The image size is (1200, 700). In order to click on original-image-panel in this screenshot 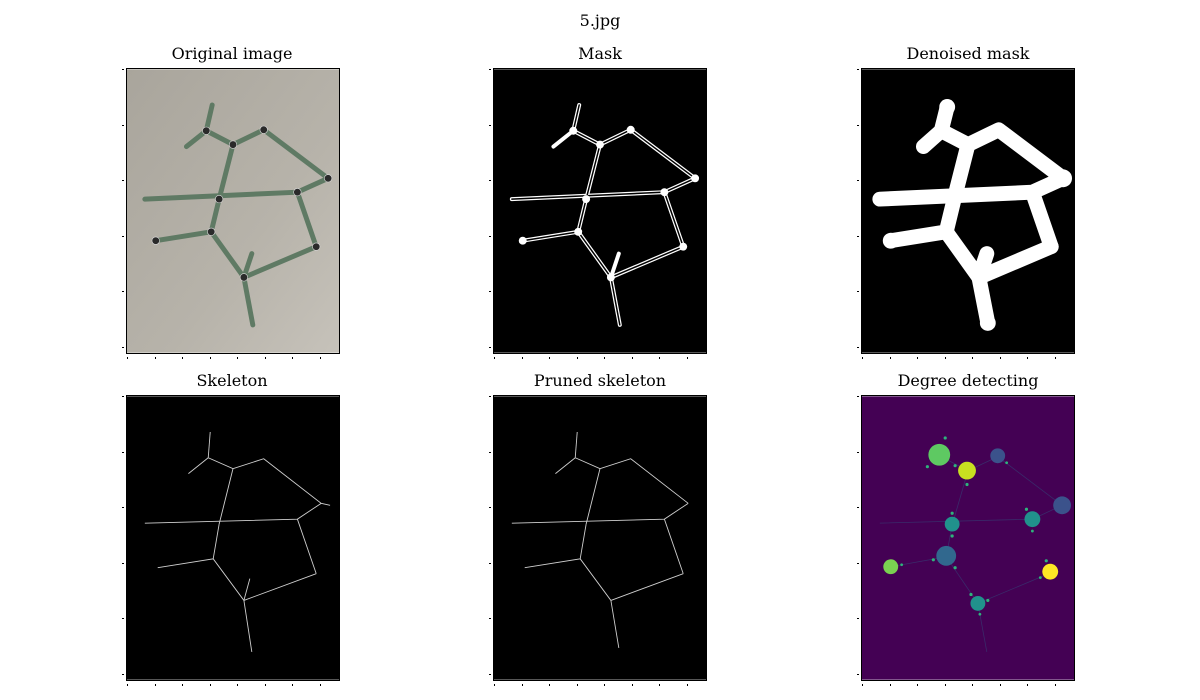, I will do `click(233, 211)`.